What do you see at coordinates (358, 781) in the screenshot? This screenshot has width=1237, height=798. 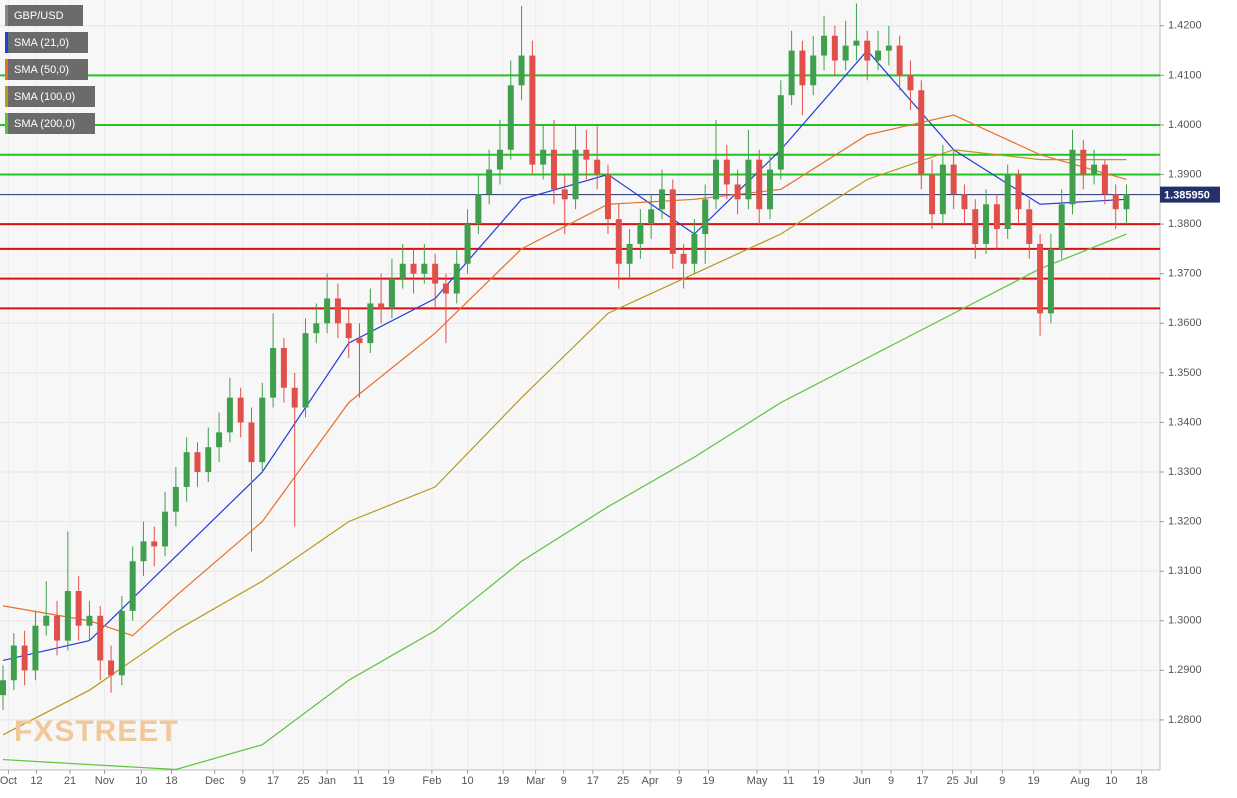 I see `x-tick-label: 11` at bounding box center [358, 781].